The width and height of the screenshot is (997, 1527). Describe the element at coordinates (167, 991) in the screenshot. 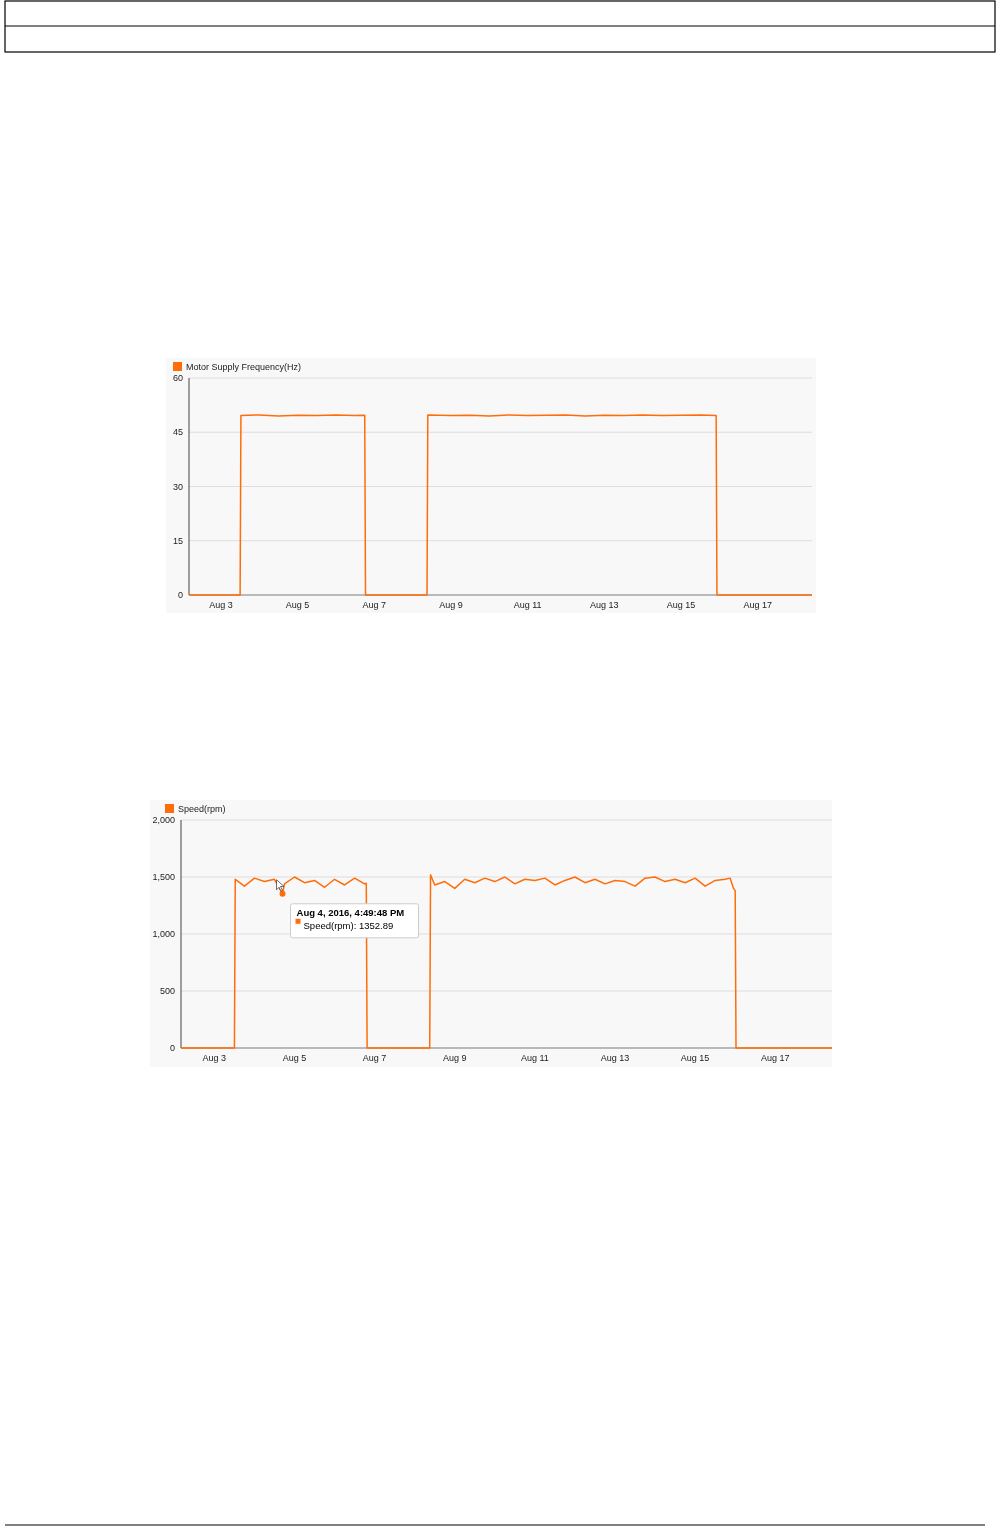

I see `y-tick-label: 500` at that location.